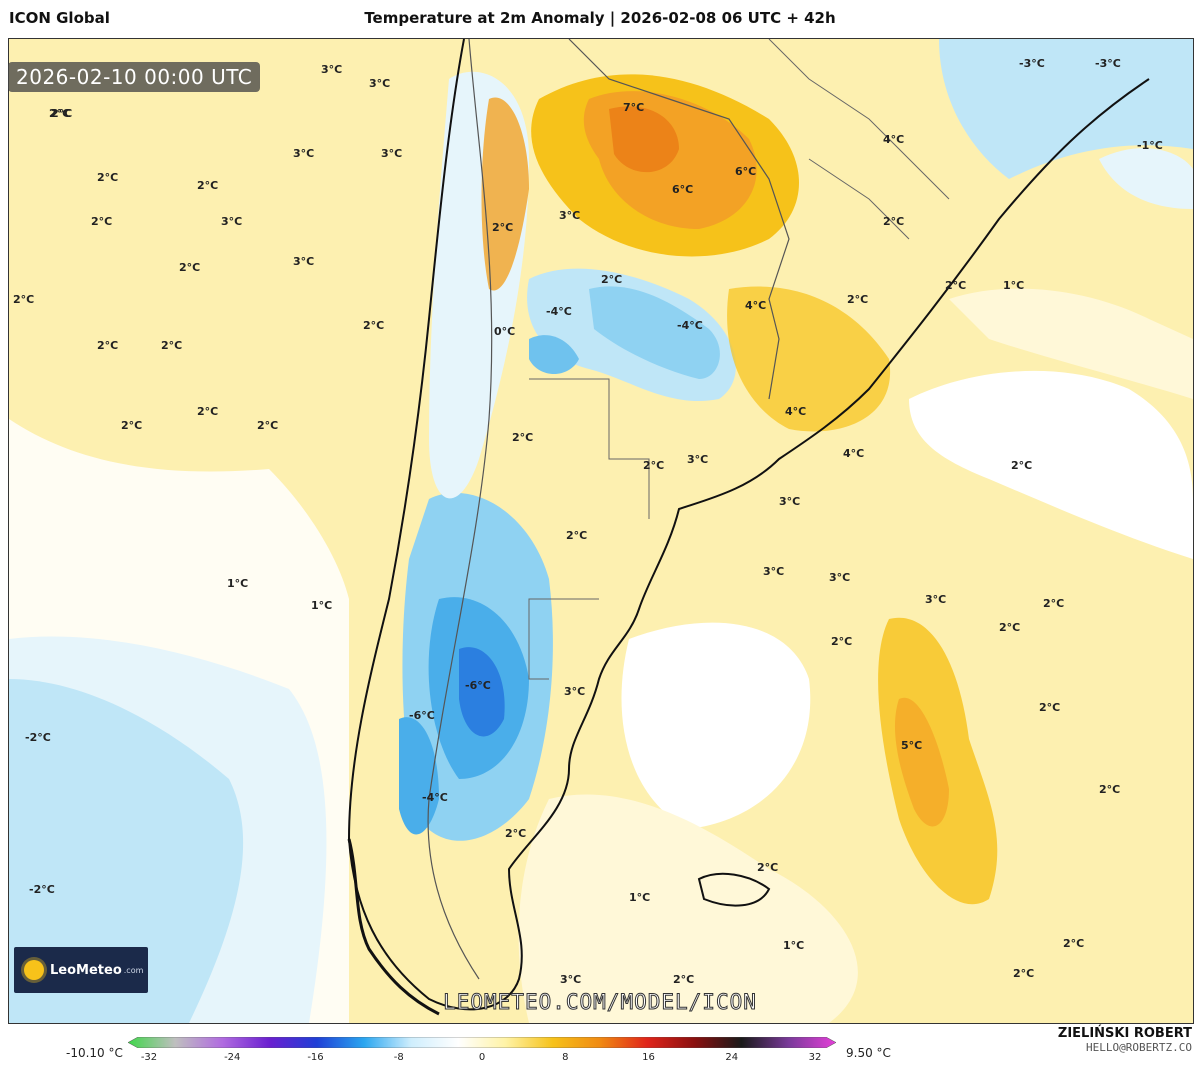  I want to click on valid-time-badge: 2026-02-10 00:00 UTC, so click(134, 77).